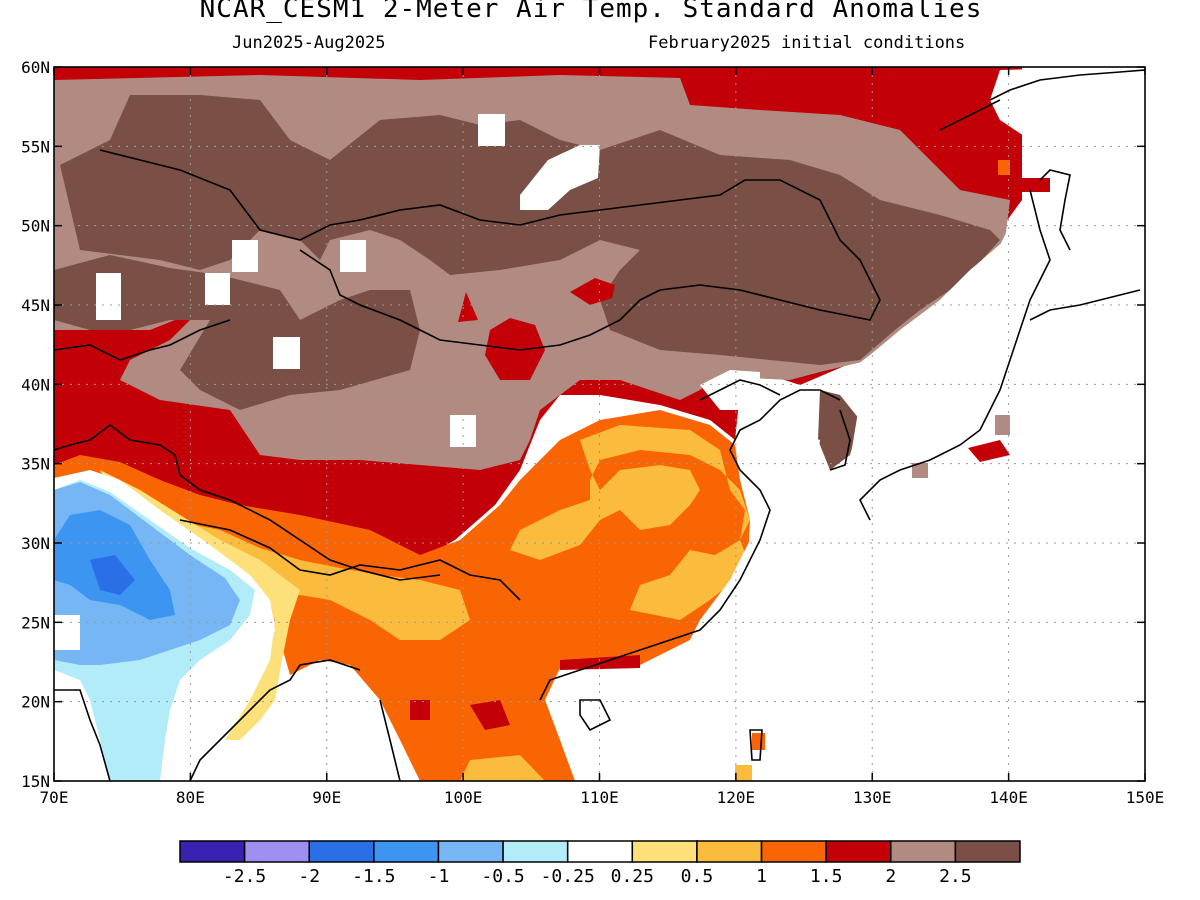  Describe the element at coordinates (35, 781) in the screenshot. I see `lat-tick-label: 15N` at that location.